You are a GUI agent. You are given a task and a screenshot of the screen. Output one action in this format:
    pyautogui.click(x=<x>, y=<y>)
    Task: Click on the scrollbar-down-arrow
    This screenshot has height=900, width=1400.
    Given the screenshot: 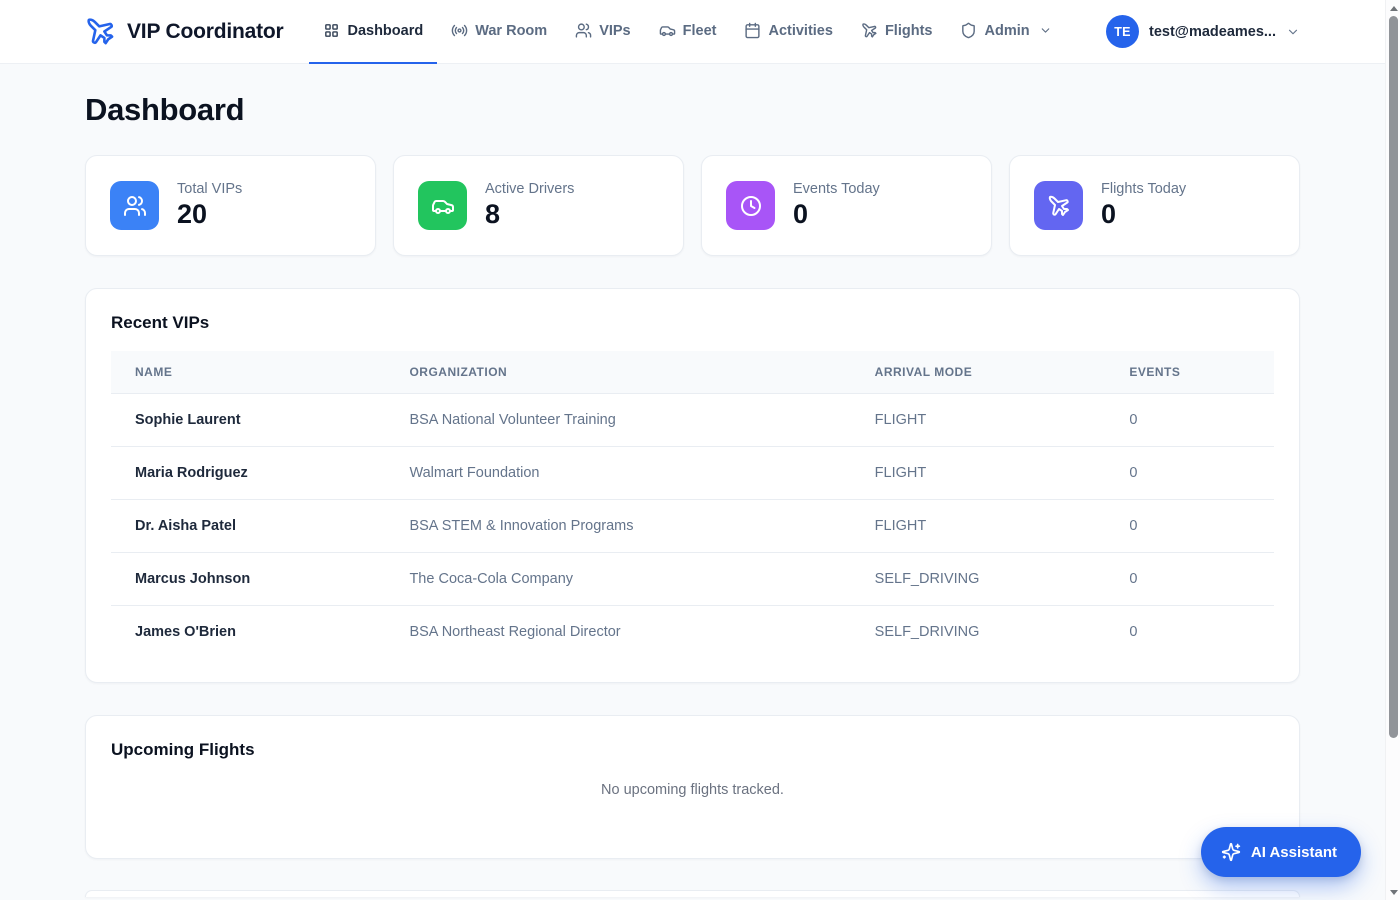 What is the action you would take?
    pyautogui.click(x=1393, y=892)
    